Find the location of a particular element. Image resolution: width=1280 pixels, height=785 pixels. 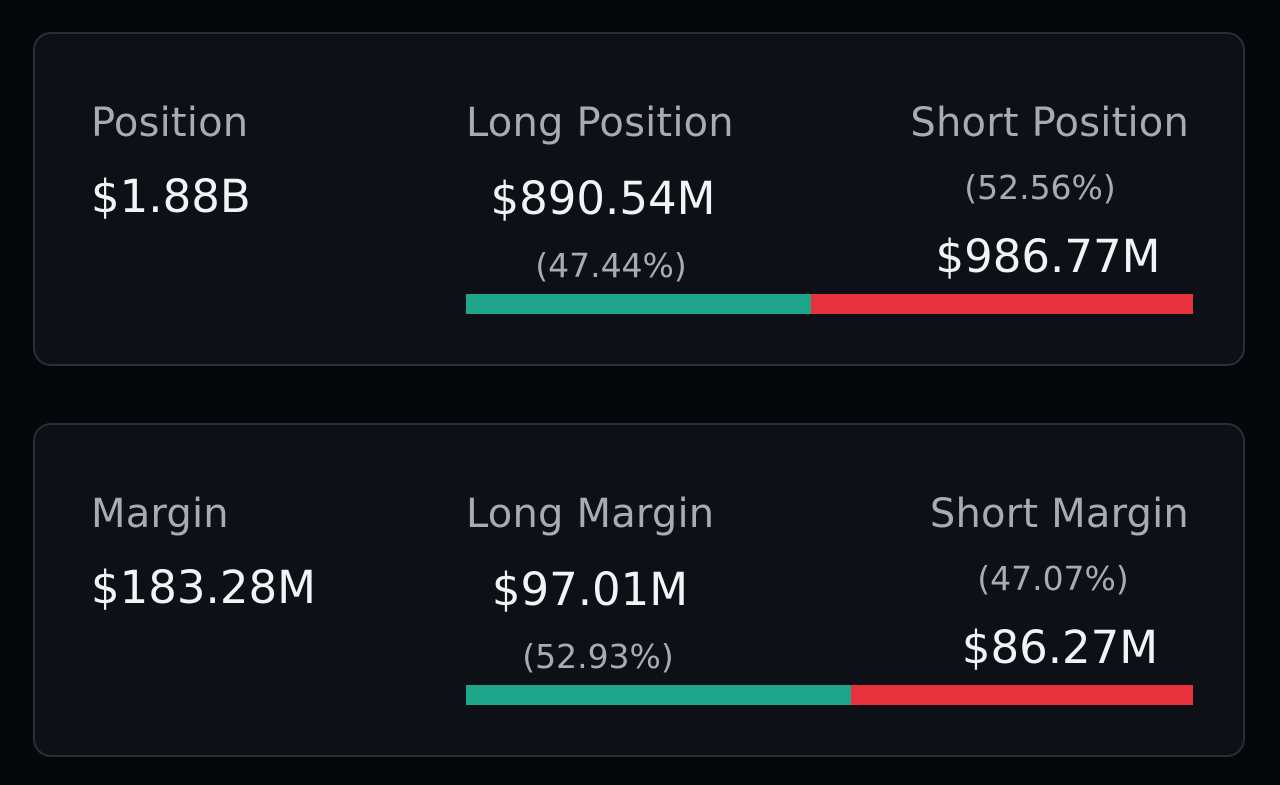

long-margin-percent: (52.93%) is located at coordinates (598, 656).